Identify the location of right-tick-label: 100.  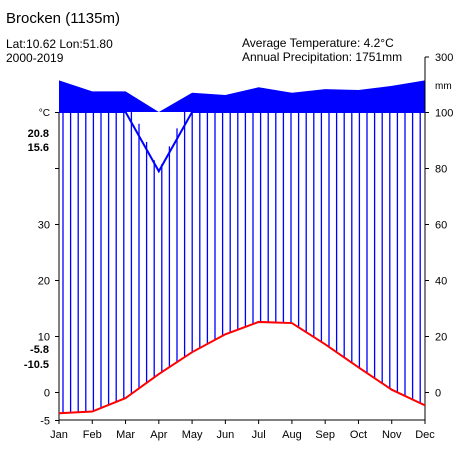
(444, 114).